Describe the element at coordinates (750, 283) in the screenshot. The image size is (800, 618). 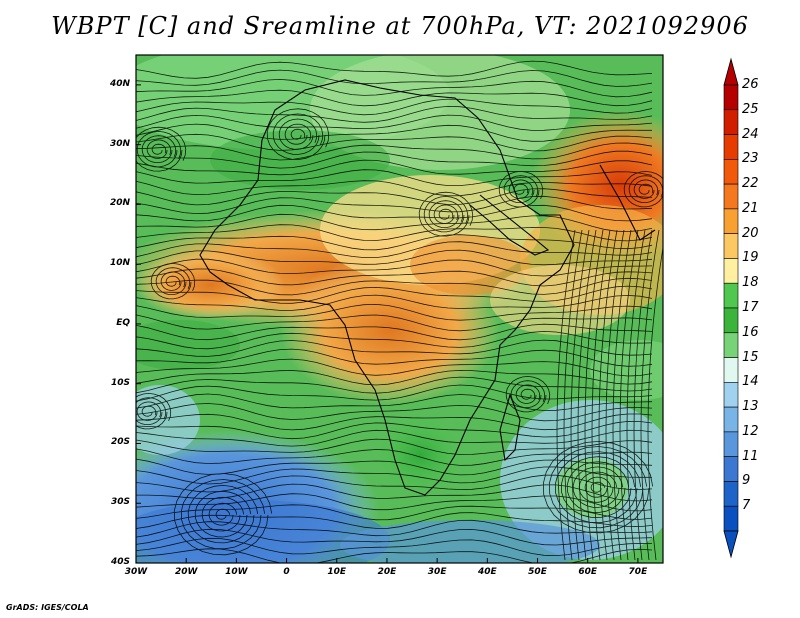
I see `colorbar-label: 18` at that location.